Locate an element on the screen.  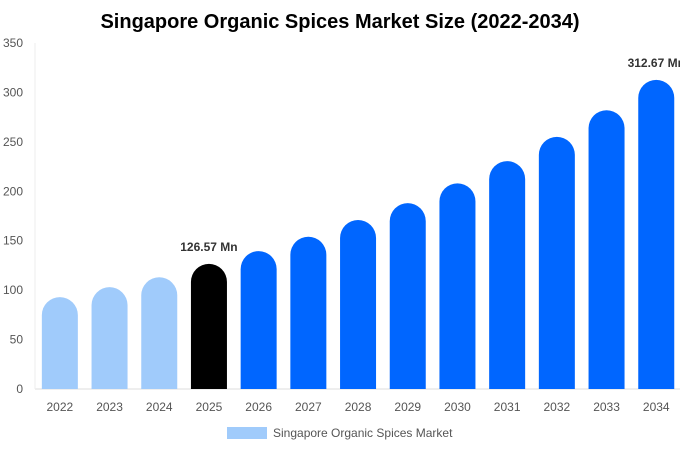
x-tick-label: 2031 is located at coordinates (507, 407).